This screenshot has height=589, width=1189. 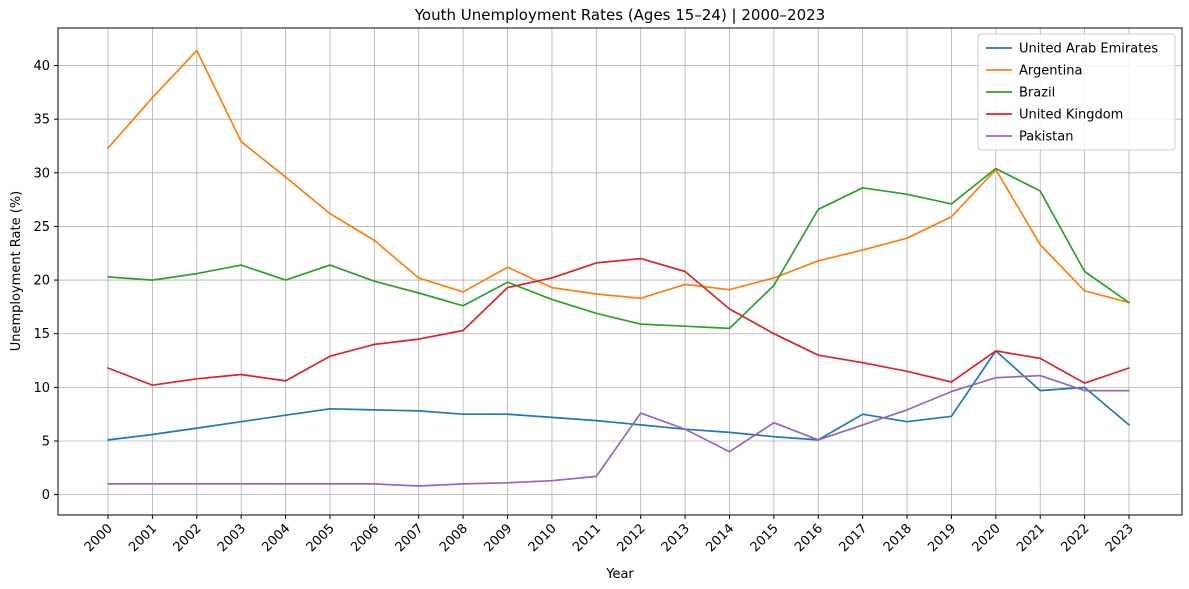 What do you see at coordinates (898, 538) in the screenshot?
I see `x-tick-label: 2018` at bounding box center [898, 538].